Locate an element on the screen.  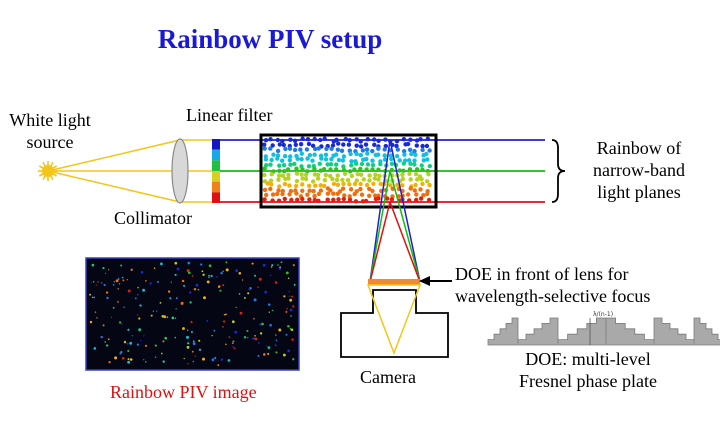
collimator-label: Collimator is located at coordinates (153, 218).